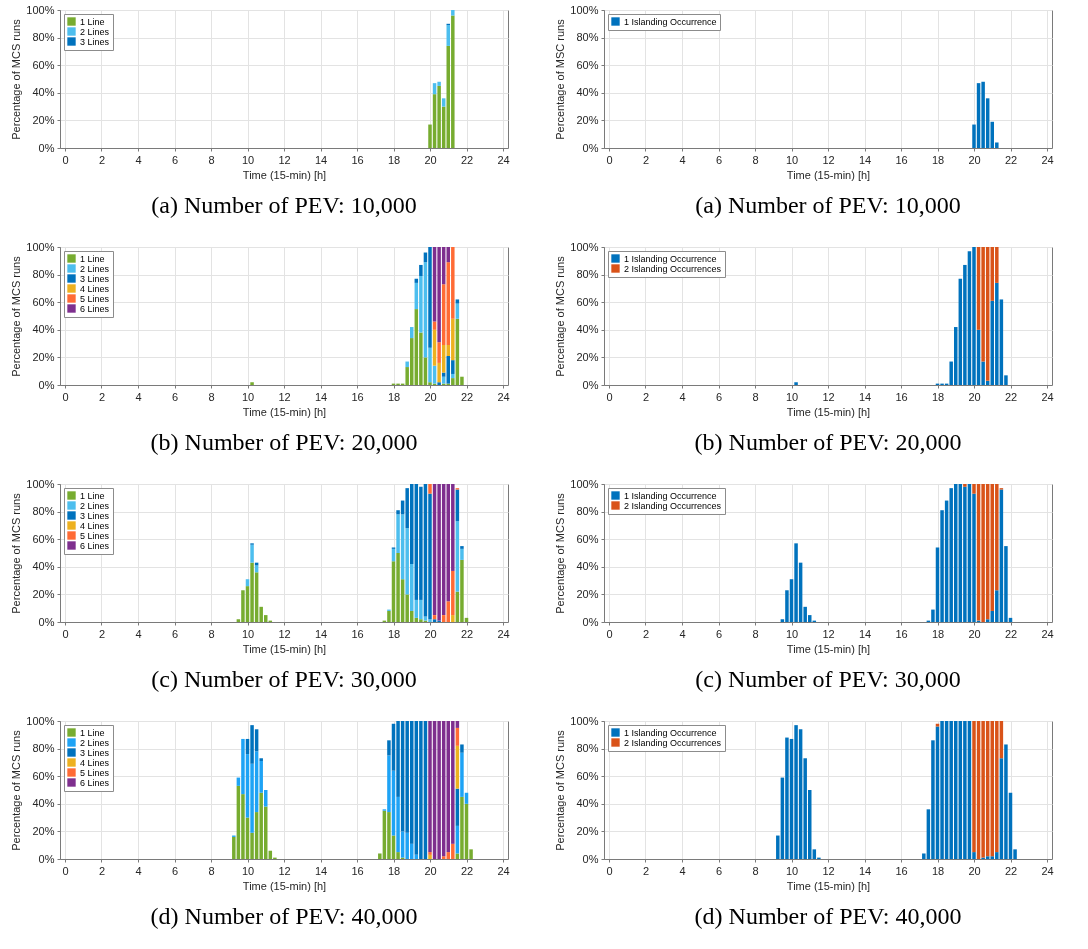  I want to click on text: (c) Number of PEV: 30,000, so click(828, 679).